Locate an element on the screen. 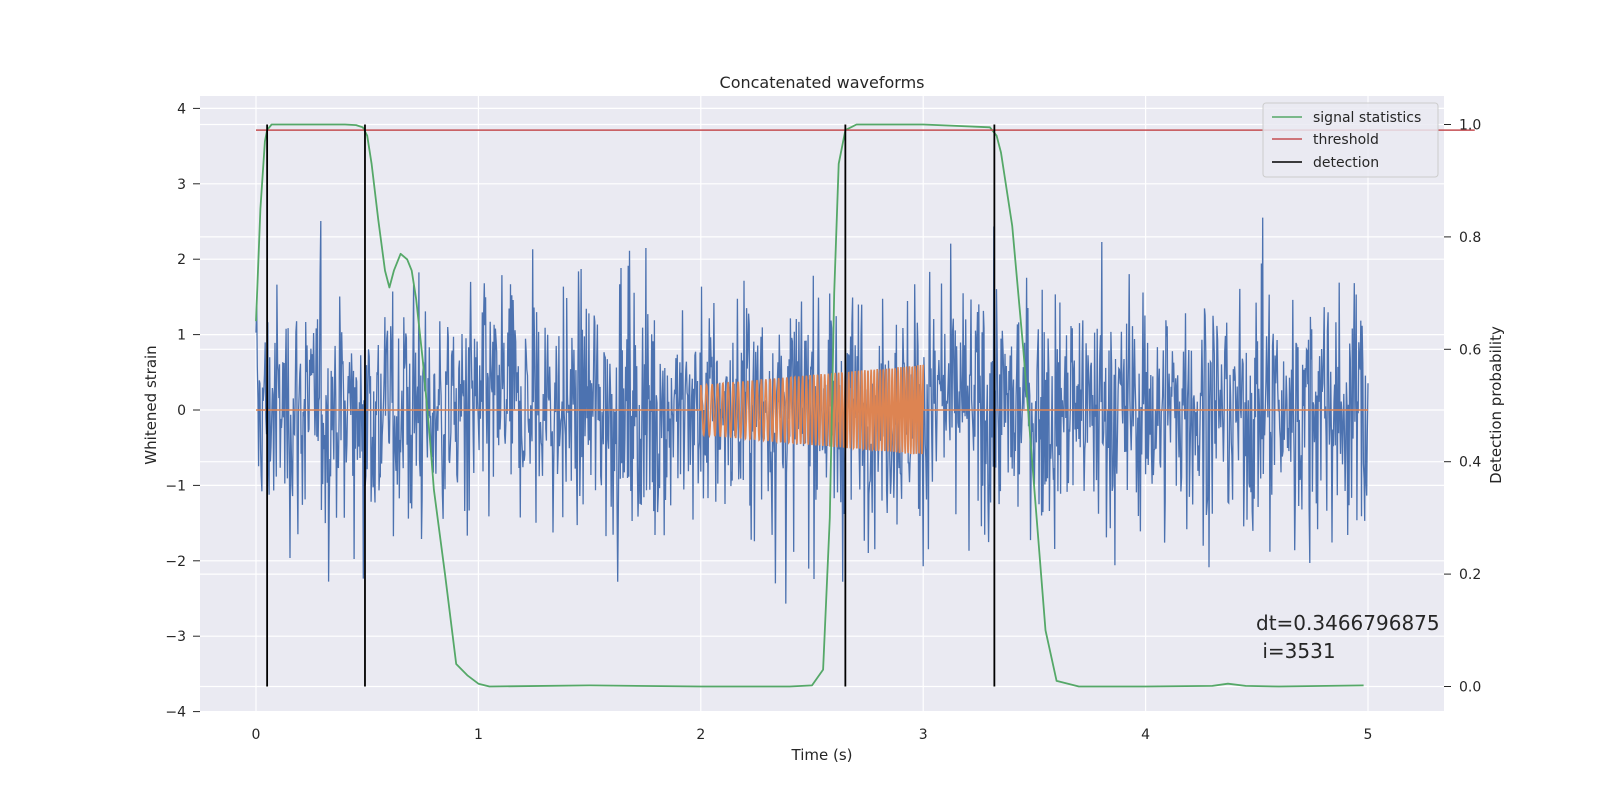  annotation-index: i=3531 is located at coordinates (1296, 651).